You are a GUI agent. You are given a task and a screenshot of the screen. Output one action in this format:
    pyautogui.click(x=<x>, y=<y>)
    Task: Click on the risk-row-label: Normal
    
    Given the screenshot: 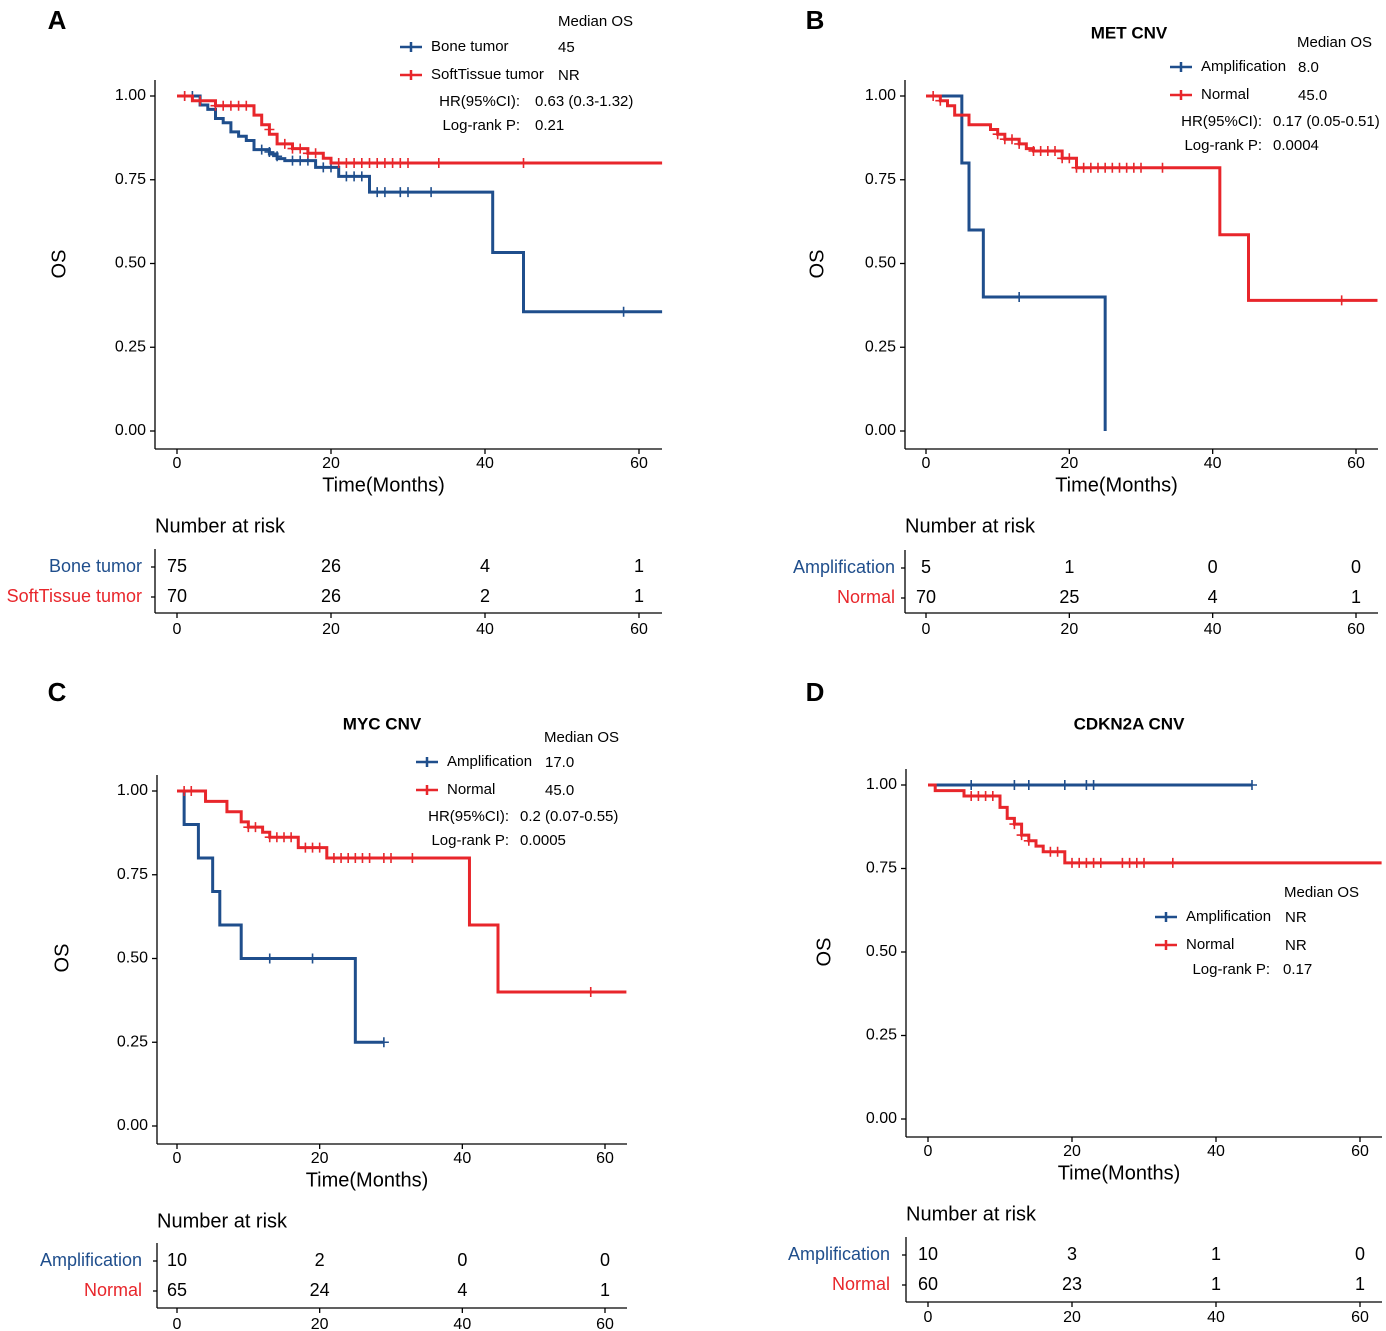 What is the action you would take?
    pyautogui.click(x=861, y=1284)
    